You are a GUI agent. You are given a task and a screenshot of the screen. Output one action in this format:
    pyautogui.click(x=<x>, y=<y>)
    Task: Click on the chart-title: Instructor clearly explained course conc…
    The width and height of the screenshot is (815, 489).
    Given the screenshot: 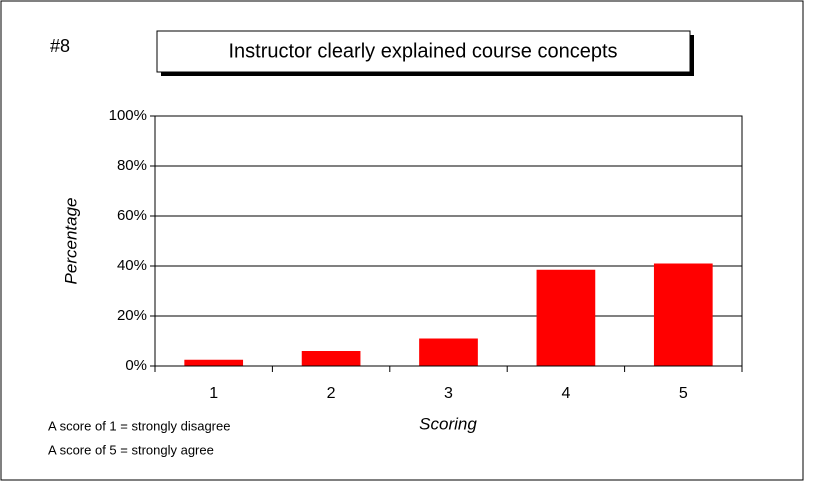 What is the action you would take?
    pyautogui.click(x=422, y=51)
    